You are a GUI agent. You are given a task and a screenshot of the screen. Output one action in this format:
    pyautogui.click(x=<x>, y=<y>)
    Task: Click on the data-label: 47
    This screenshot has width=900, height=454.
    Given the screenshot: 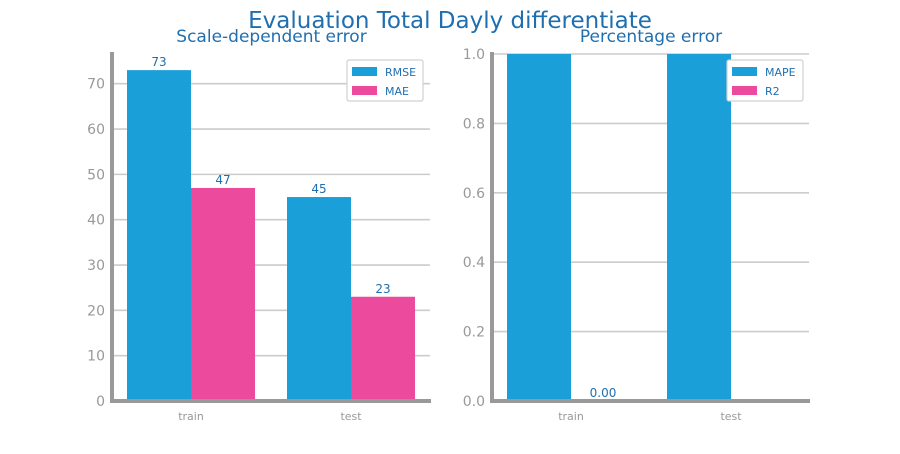 What is the action you would take?
    pyautogui.click(x=222, y=180)
    